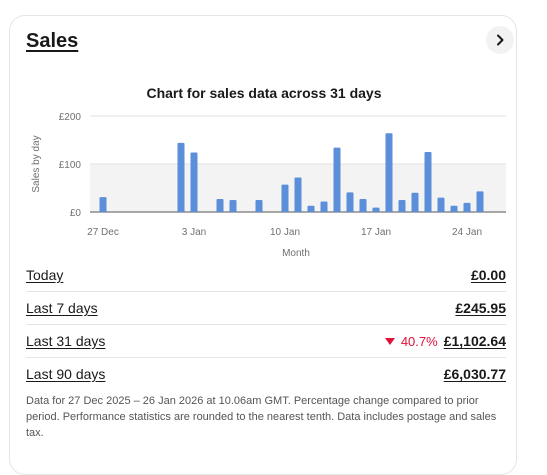 The image size is (547, 475). I want to click on x-tick-label: 3 Jan, so click(194, 232).